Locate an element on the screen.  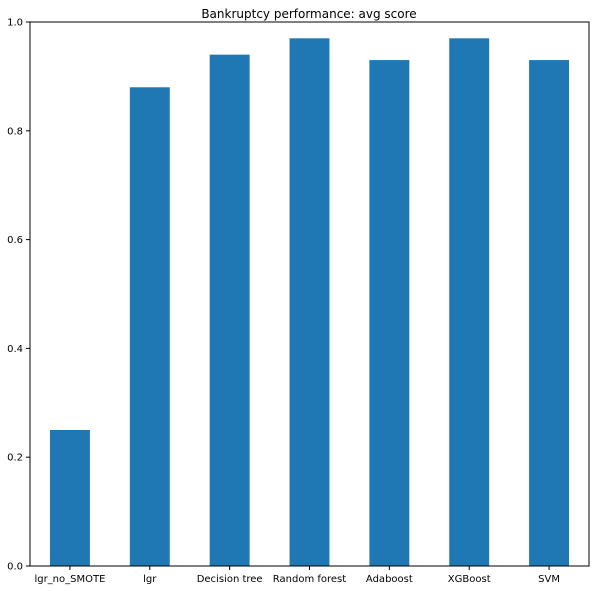
y-tick-label-4: 0.8 is located at coordinates (15, 131).